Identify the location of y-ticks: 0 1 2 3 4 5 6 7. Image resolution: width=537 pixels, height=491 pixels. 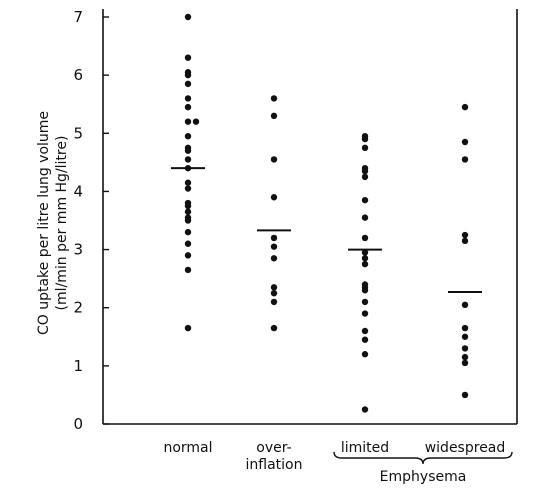
(91, 220).